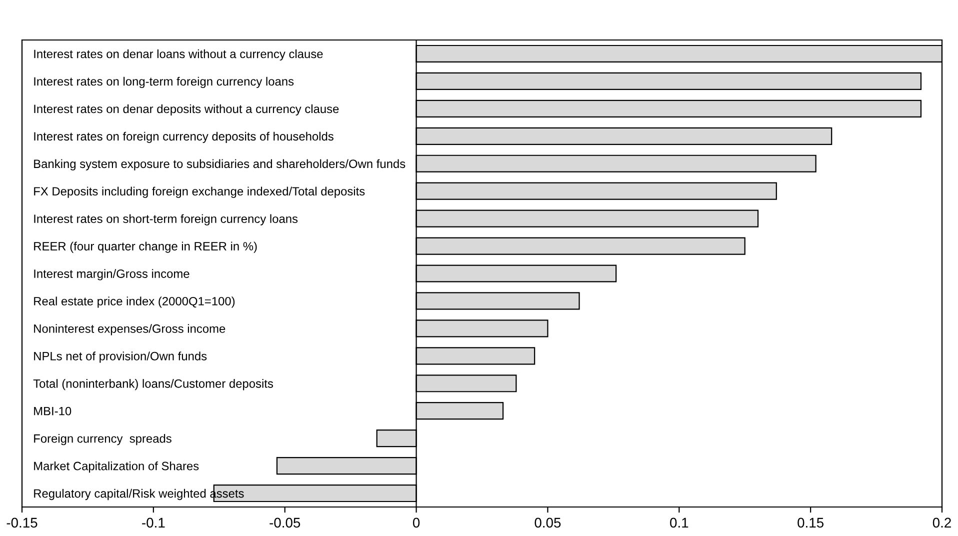 This screenshot has width=958, height=536. What do you see at coordinates (178, 55) in the screenshot?
I see `y-tick-label: Interest rates on denar loans without a currency clause` at bounding box center [178, 55].